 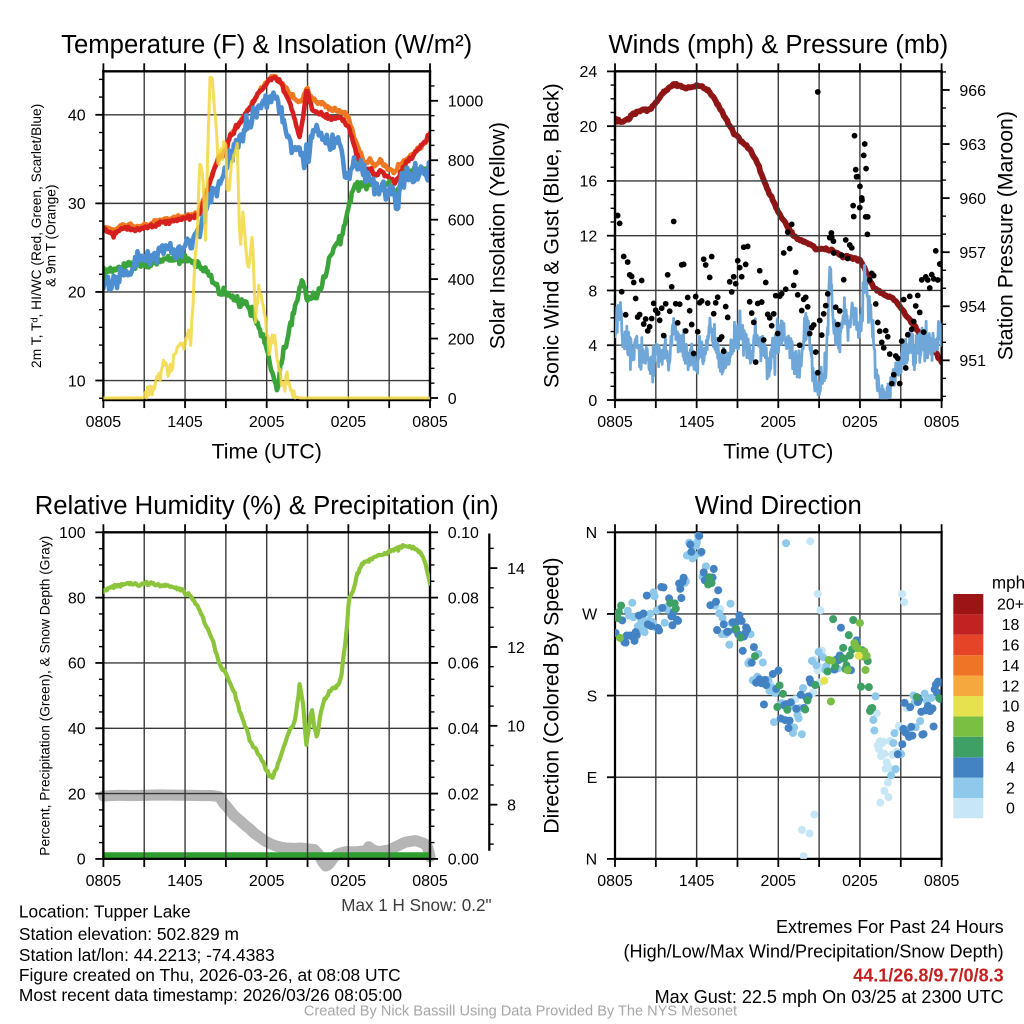 I want to click on svg-text: 1000, so click(x=466, y=102).